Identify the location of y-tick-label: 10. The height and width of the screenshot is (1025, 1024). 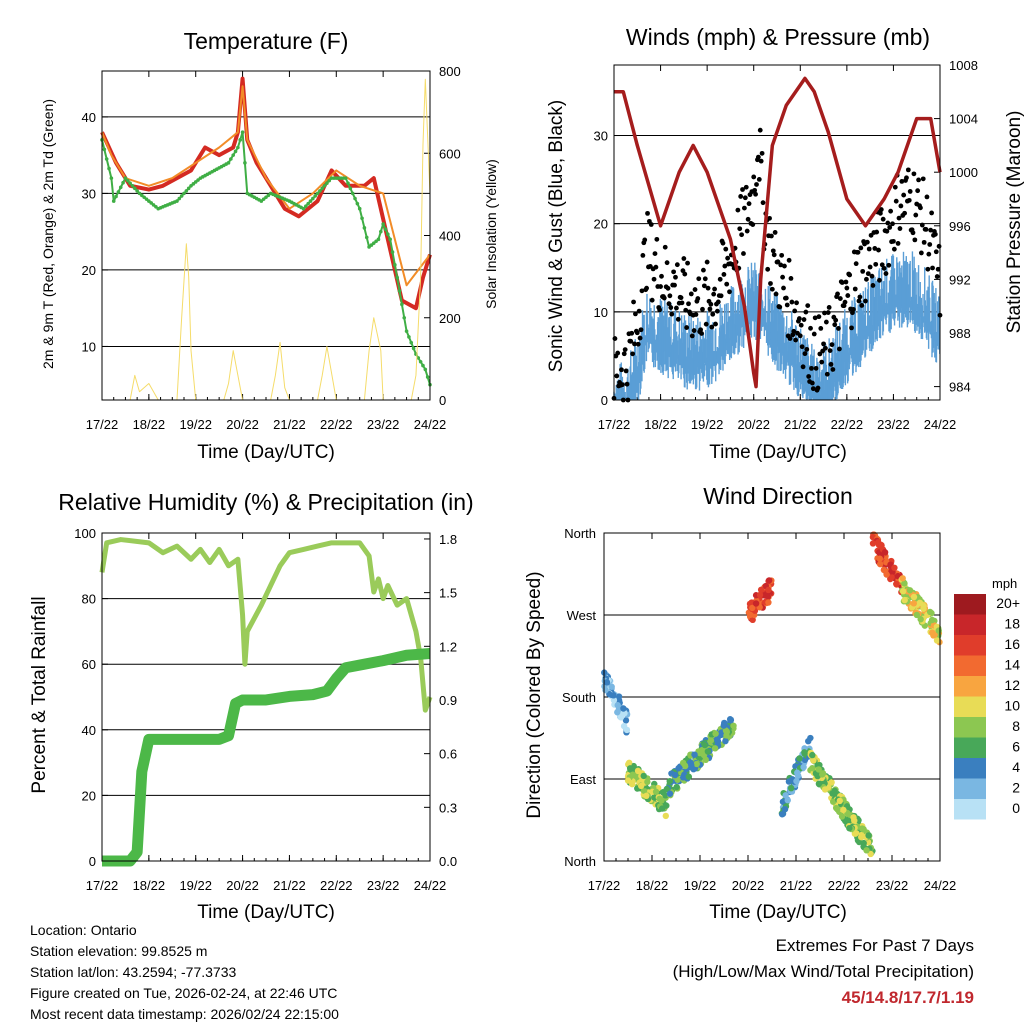
(601, 312).